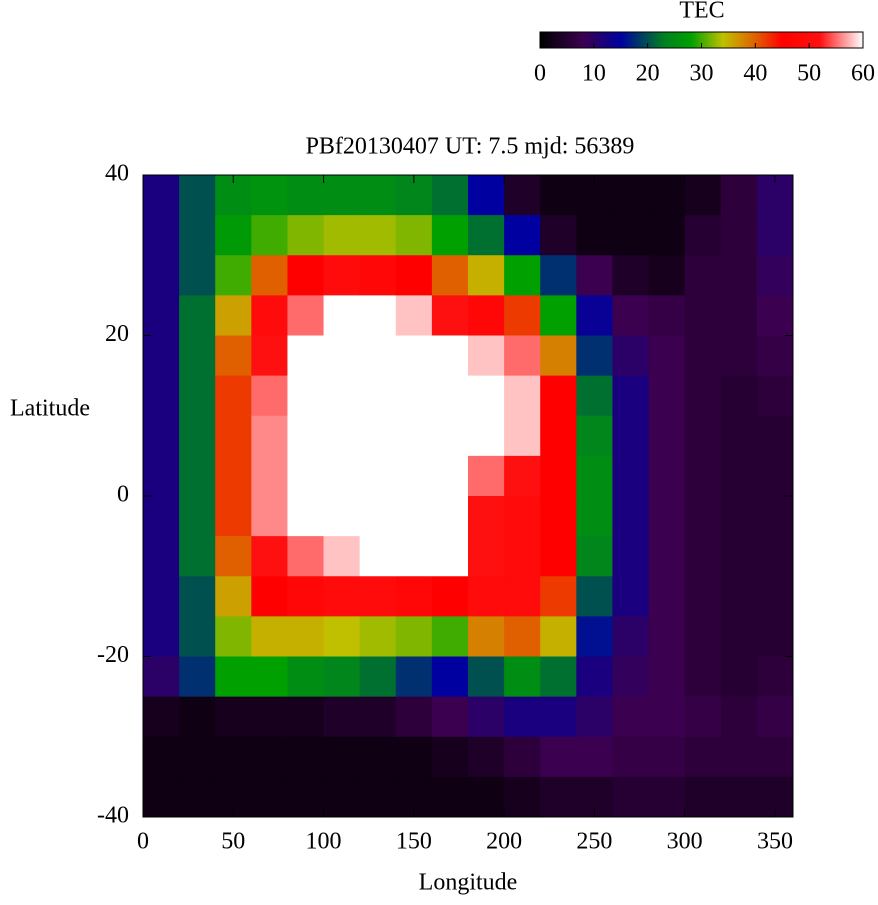 The width and height of the screenshot is (878, 905). What do you see at coordinates (470, 147) in the screenshot?
I see `chart-title: PBf20130407 UT: 7.5 mjd: 56389` at bounding box center [470, 147].